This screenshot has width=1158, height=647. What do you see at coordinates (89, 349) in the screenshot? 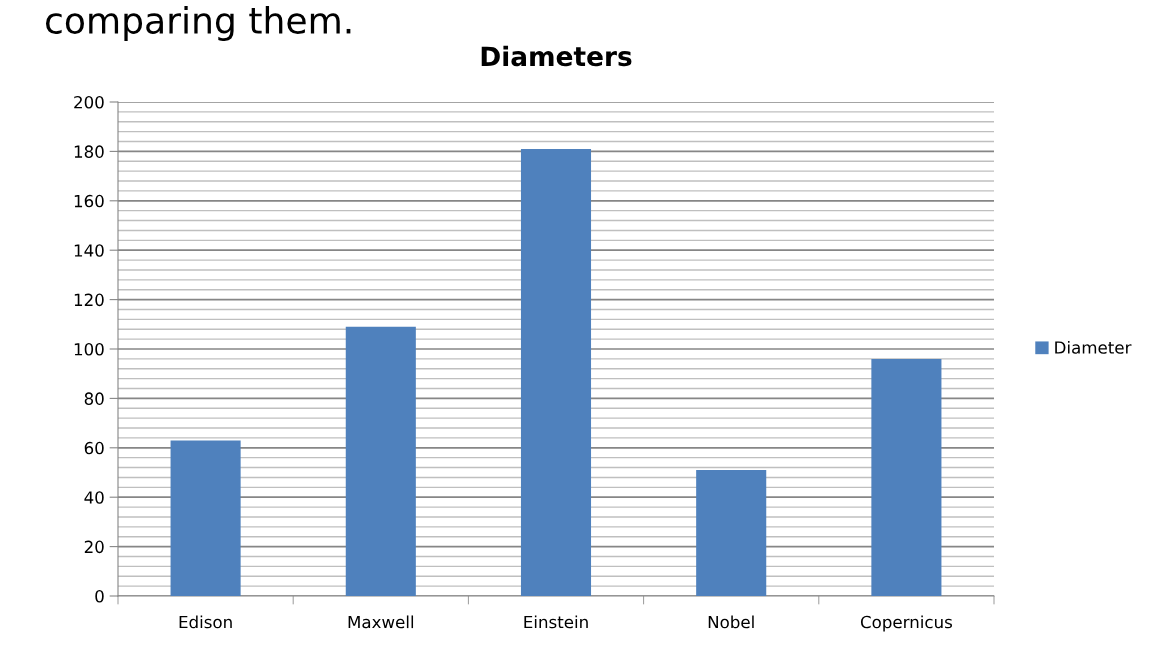
I see `y-tick-label: 100` at bounding box center [89, 349].